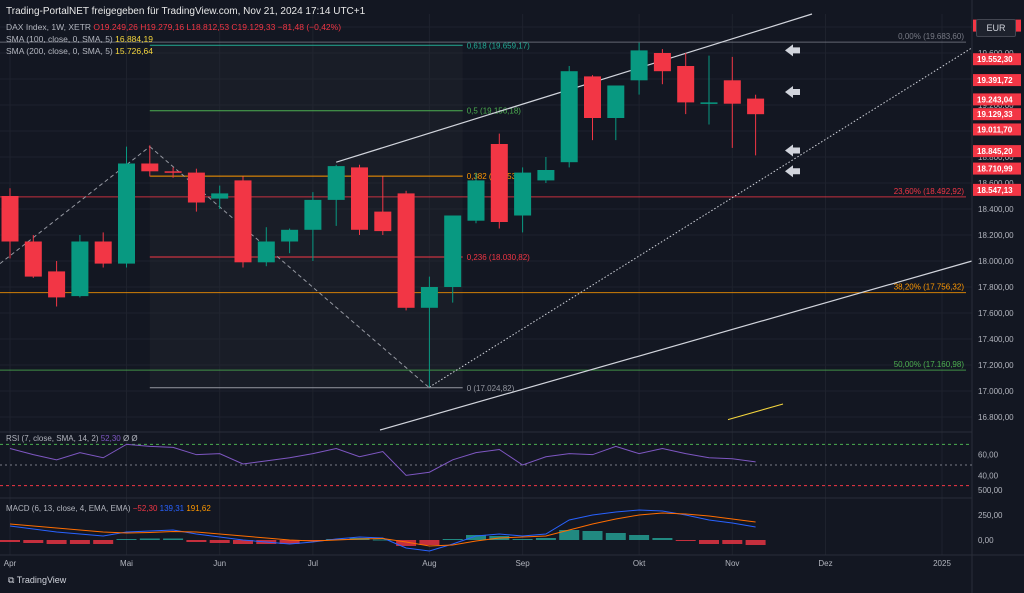 Image resolution: width=1024 pixels, height=593 pixels. What do you see at coordinates (996, 105) in the screenshot?
I see `price-tick-label: 19.200,00` at bounding box center [996, 105].